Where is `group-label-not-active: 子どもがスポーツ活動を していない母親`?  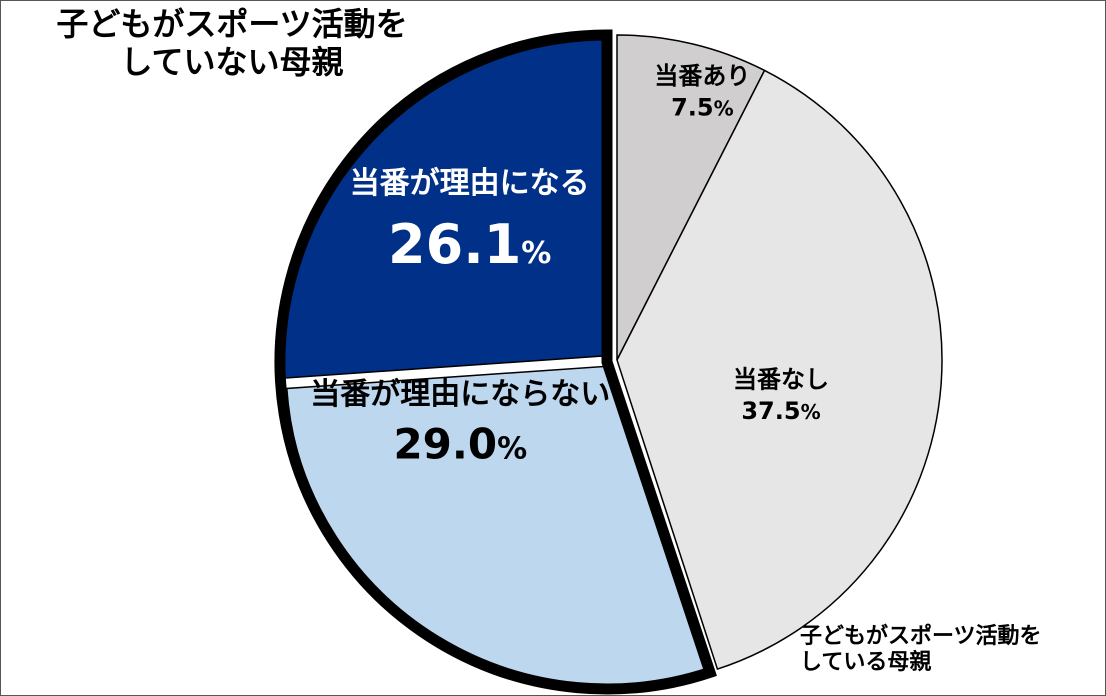 group-label-not-active: 子どもがスポーツ活動を していない母親 is located at coordinates (232, 43).